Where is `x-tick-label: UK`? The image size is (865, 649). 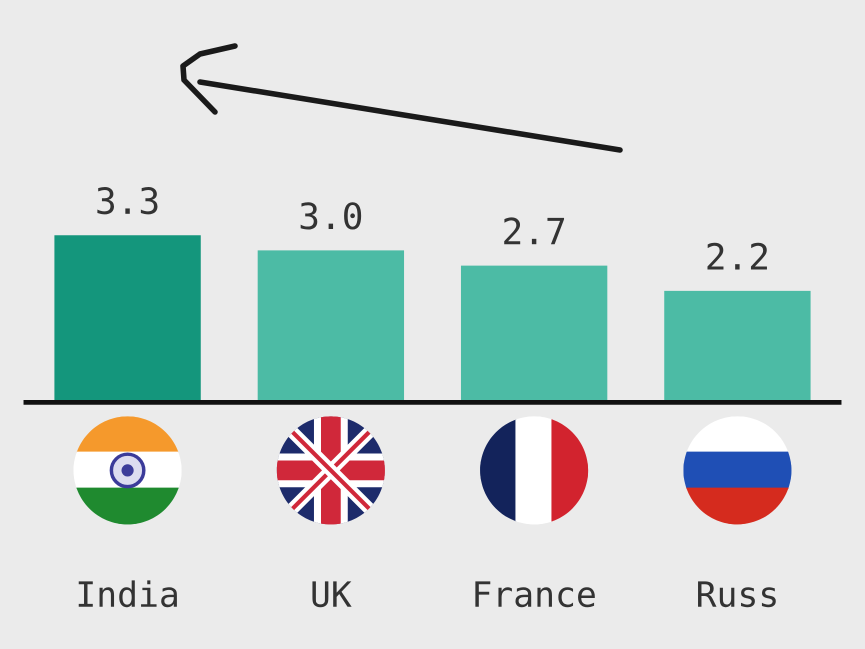
x-tick-label: UK is located at coordinates (332, 594).